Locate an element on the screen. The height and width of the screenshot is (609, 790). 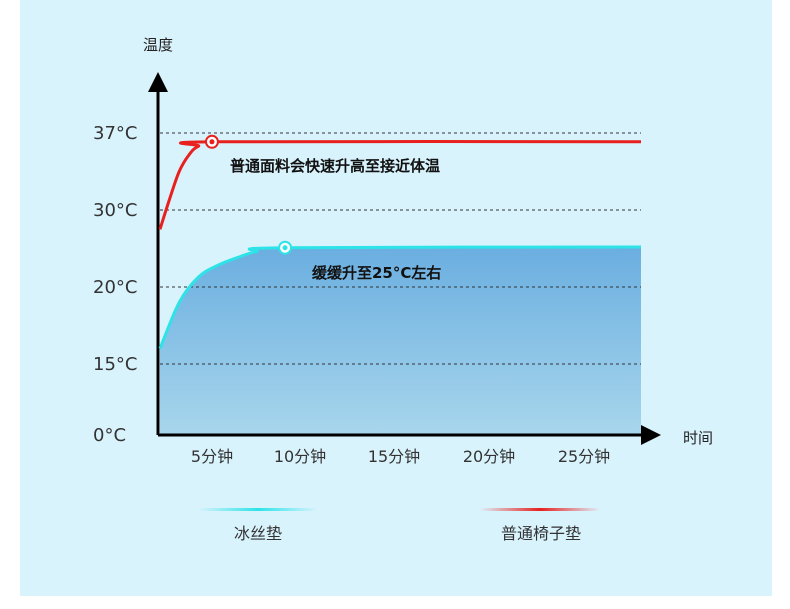
legend-label-ice-silk: 冰丝垫 is located at coordinates (258, 533).